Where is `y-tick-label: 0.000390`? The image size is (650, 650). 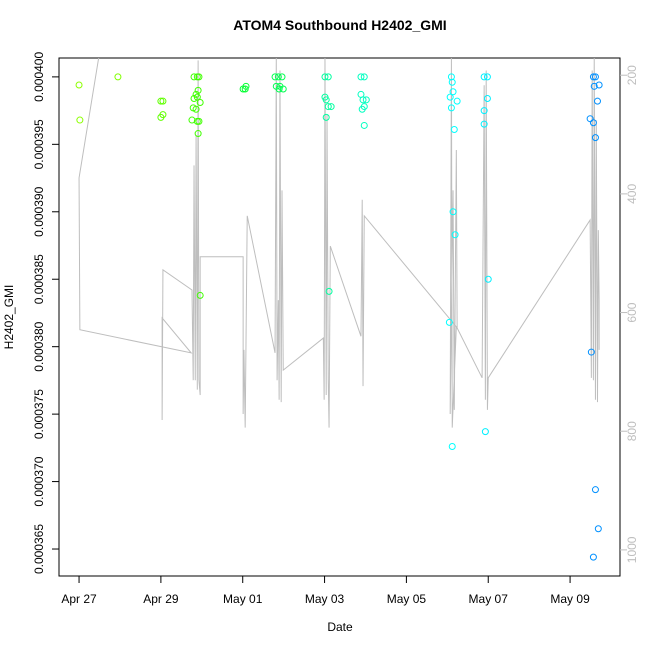
y-tick-label: 0.000390 is located at coordinates (39, 211).